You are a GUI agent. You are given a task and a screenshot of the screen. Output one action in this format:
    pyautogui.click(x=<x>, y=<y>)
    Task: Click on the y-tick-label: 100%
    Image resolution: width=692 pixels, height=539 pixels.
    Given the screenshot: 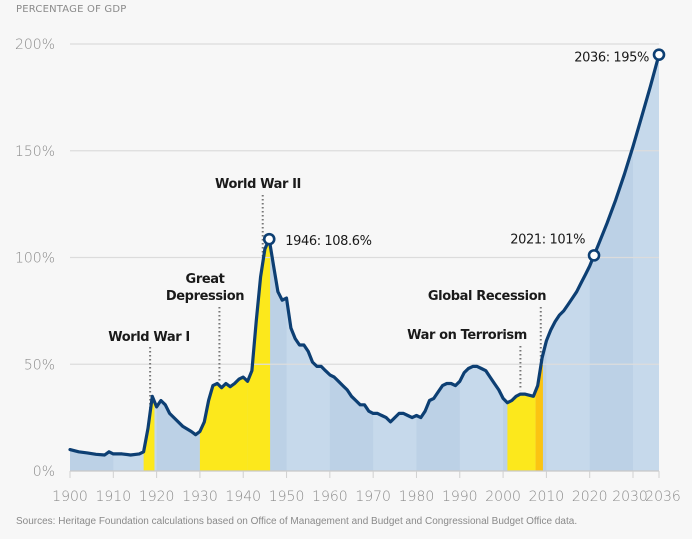 What is the action you would take?
    pyautogui.click(x=35, y=259)
    